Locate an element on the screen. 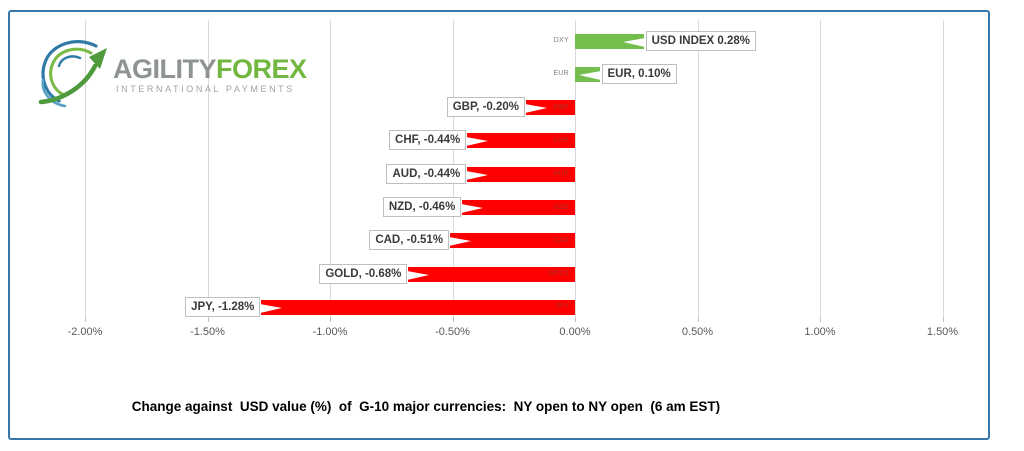 The height and width of the screenshot is (451, 1024). agilityforex-logo: AGILITYFOREX INTERNATIONAL PAYMENTS is located at coordinates (178, 72).